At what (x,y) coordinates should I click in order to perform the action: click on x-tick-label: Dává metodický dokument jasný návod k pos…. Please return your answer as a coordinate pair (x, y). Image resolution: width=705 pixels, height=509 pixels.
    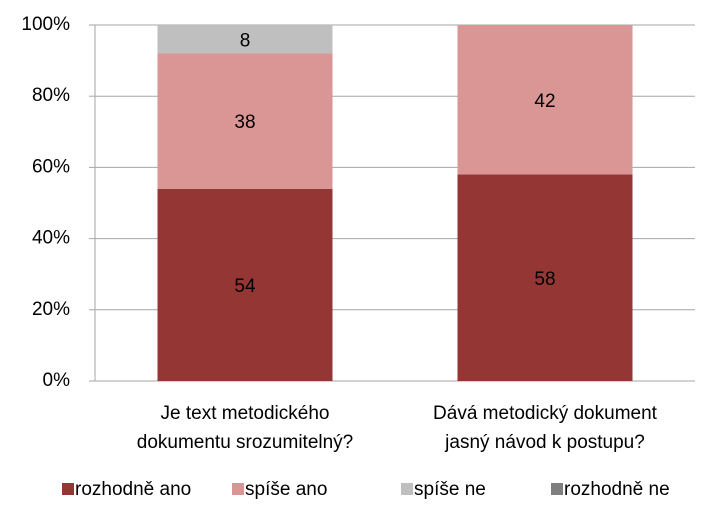
    Looking at the image, I should click on (545, 428).